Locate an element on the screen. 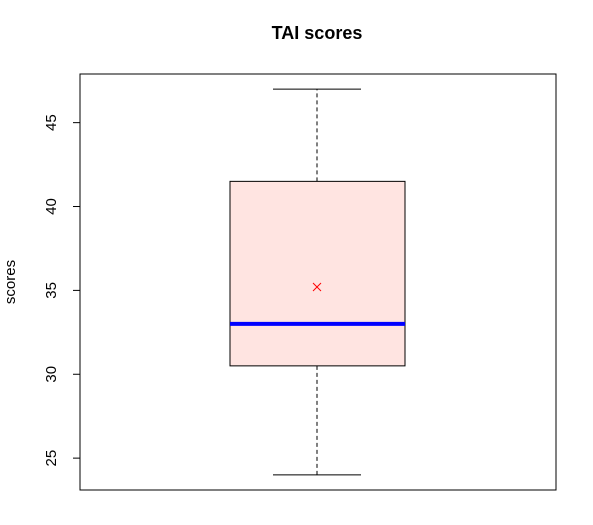 The height and width of the screenshot is (525, 593). iqr-box is located at coordinates (317, 273).